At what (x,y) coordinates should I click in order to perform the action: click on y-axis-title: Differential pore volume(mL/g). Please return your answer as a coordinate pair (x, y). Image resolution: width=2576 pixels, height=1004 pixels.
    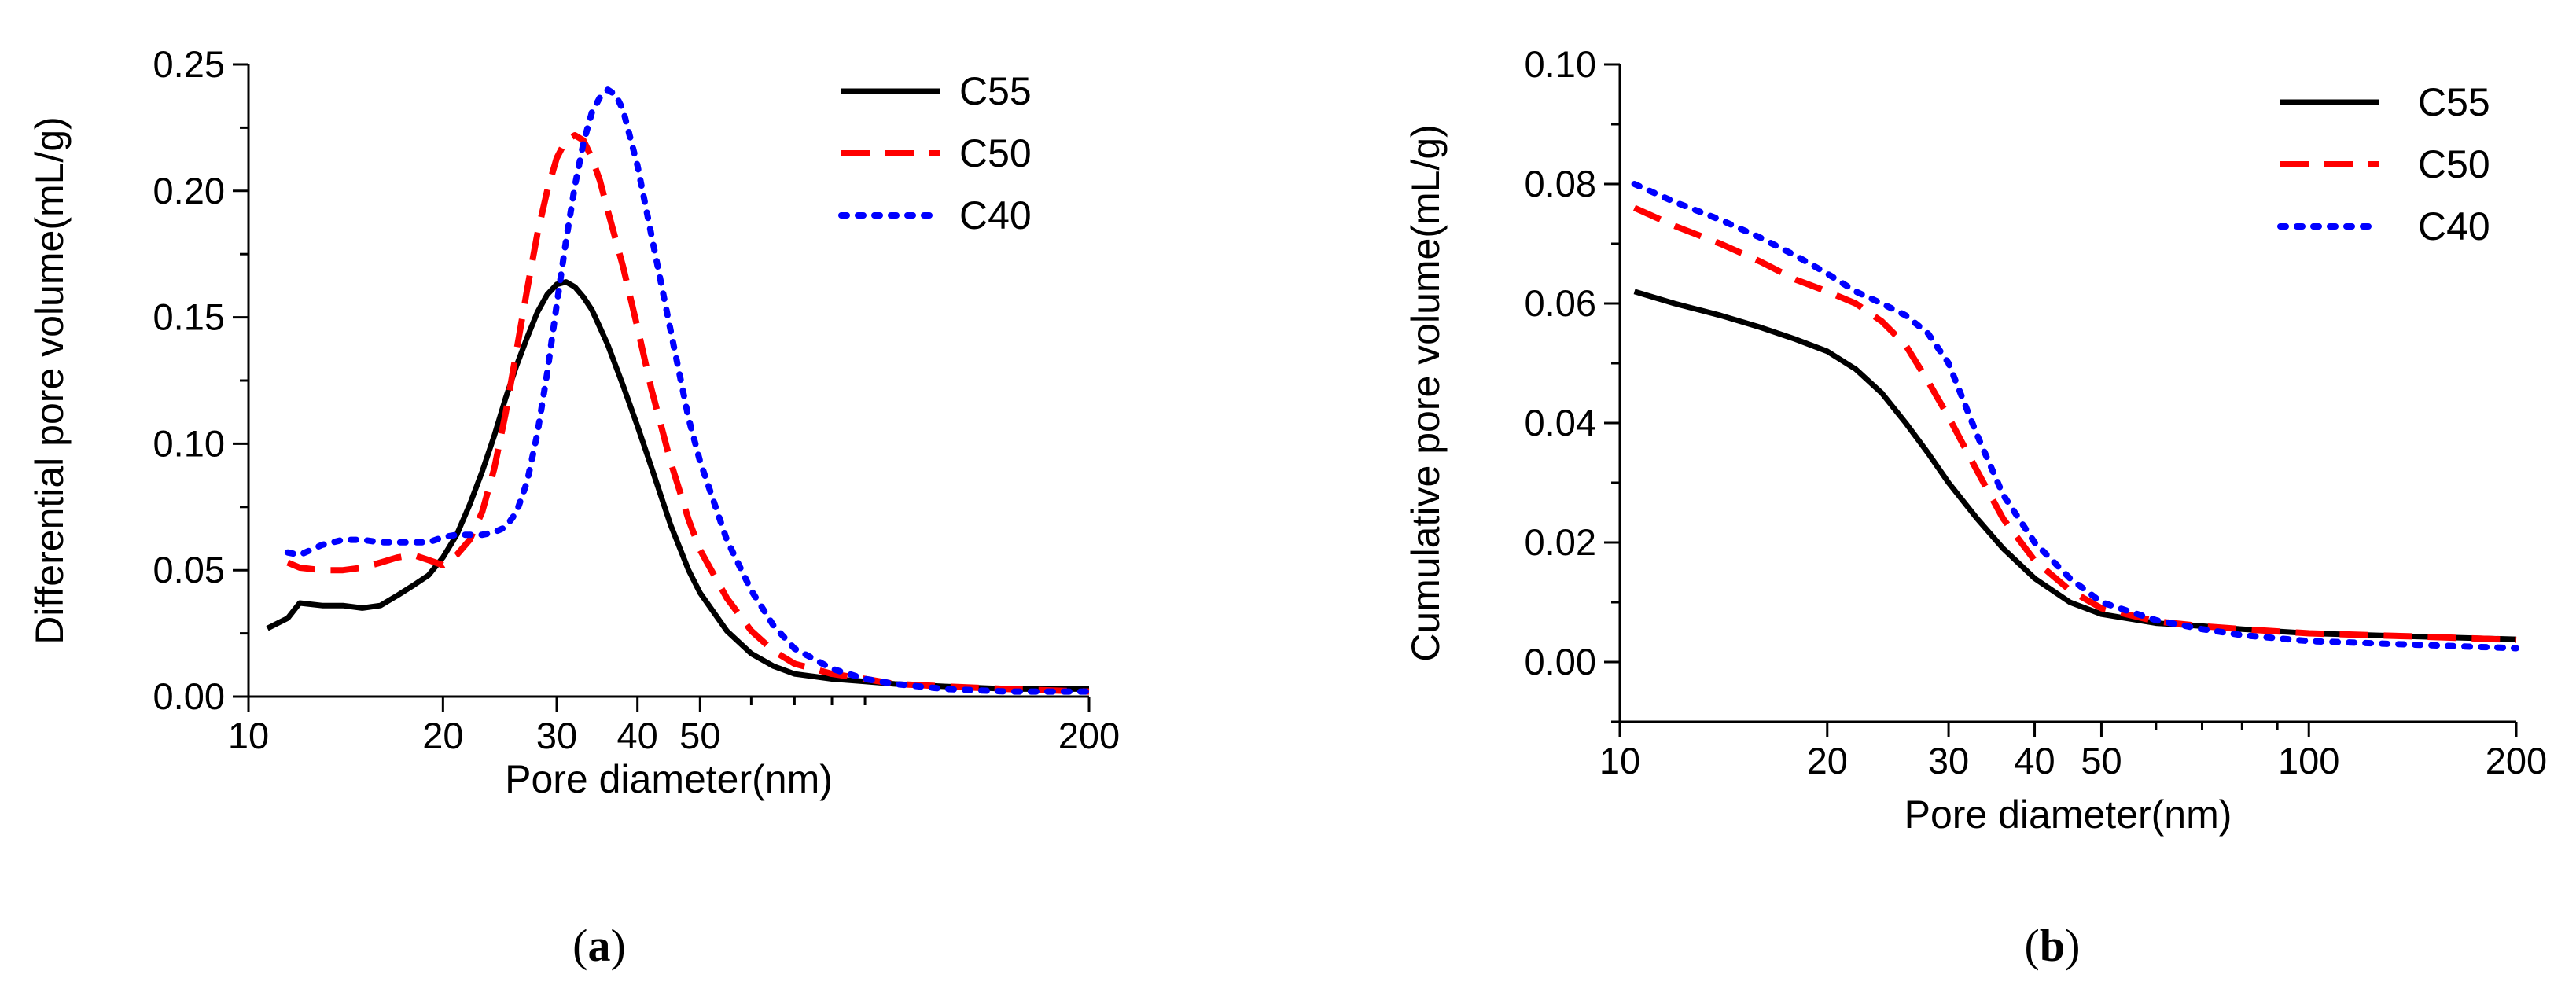
    Looking at the image, I should click on (50, 380).